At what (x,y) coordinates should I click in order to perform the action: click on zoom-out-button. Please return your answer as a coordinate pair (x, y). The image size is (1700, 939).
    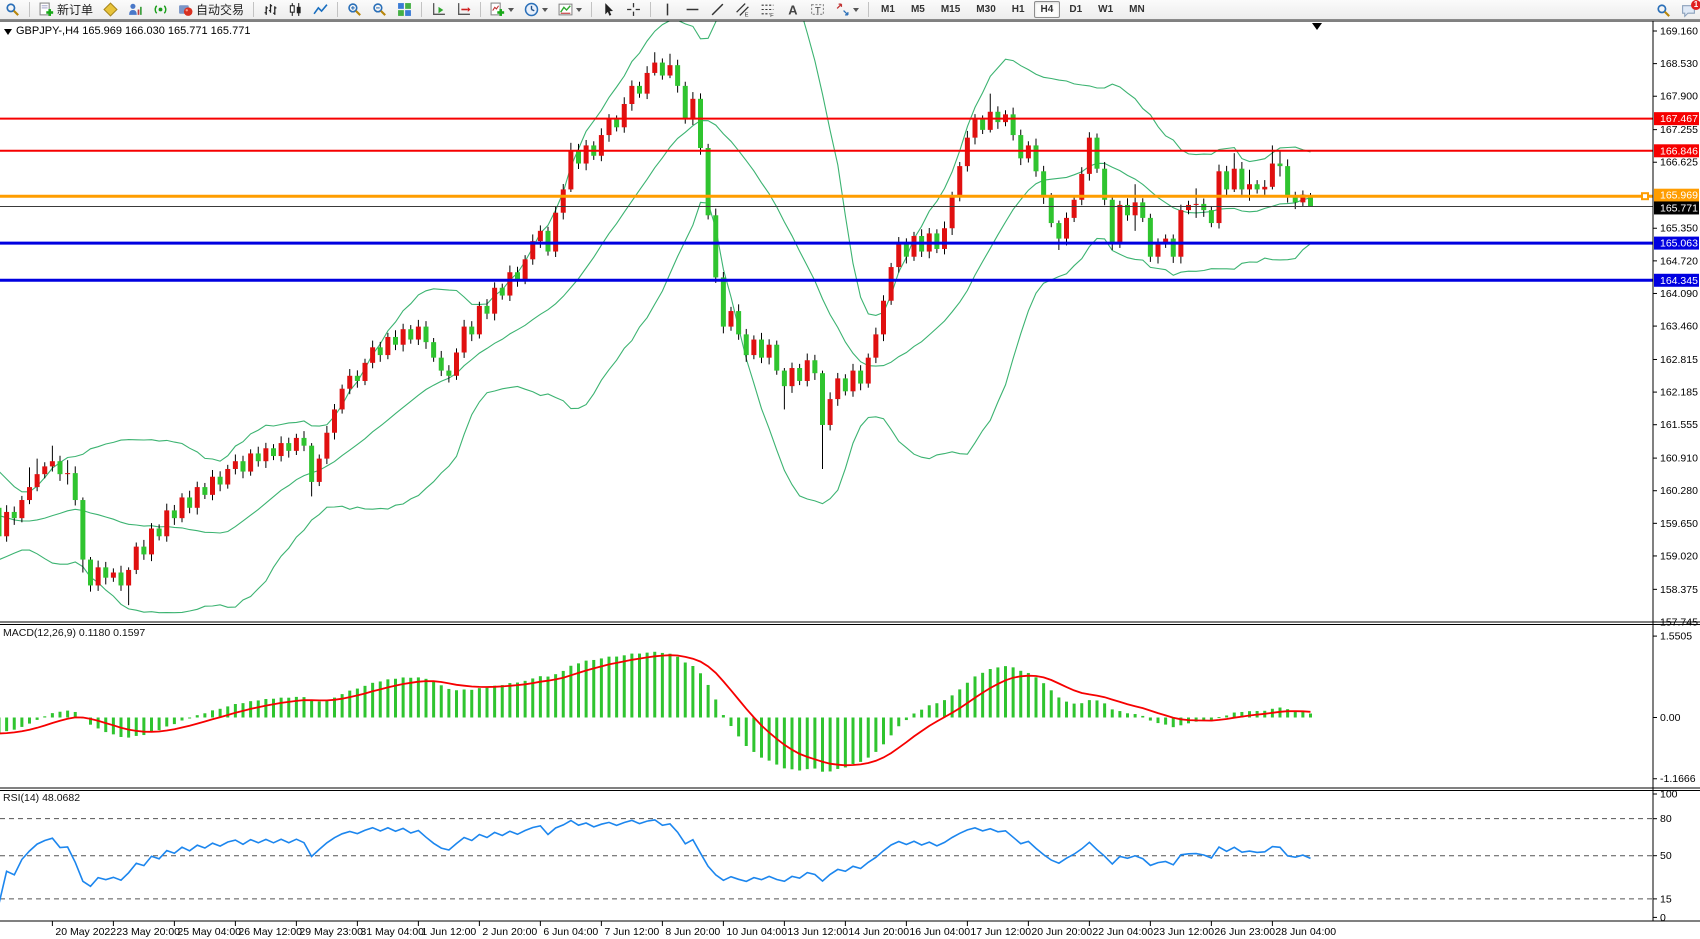
    Looking at the image, I should click on (379, 10).